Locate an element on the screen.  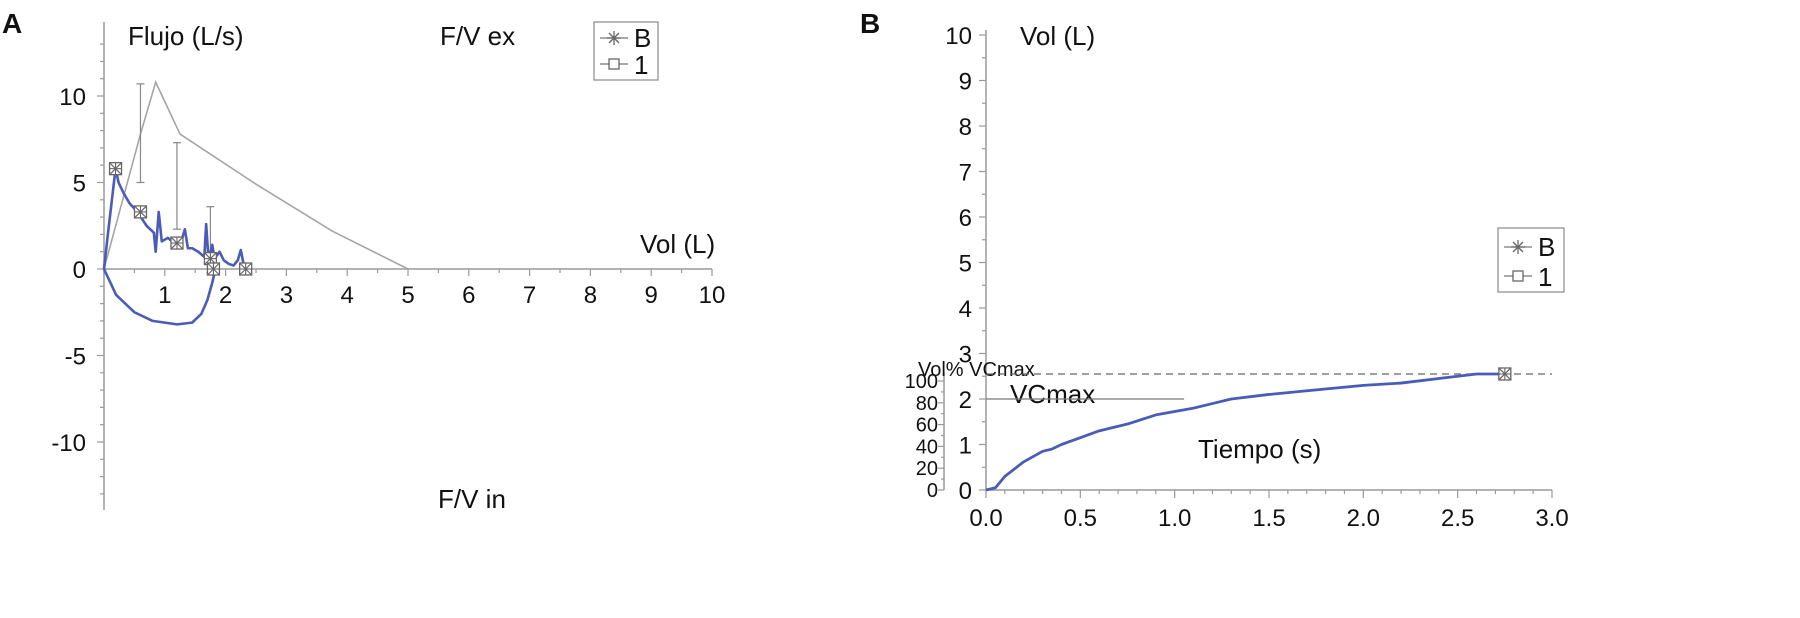
panel-a-y-tick-label: 0 is located at coordinates (79, 270).